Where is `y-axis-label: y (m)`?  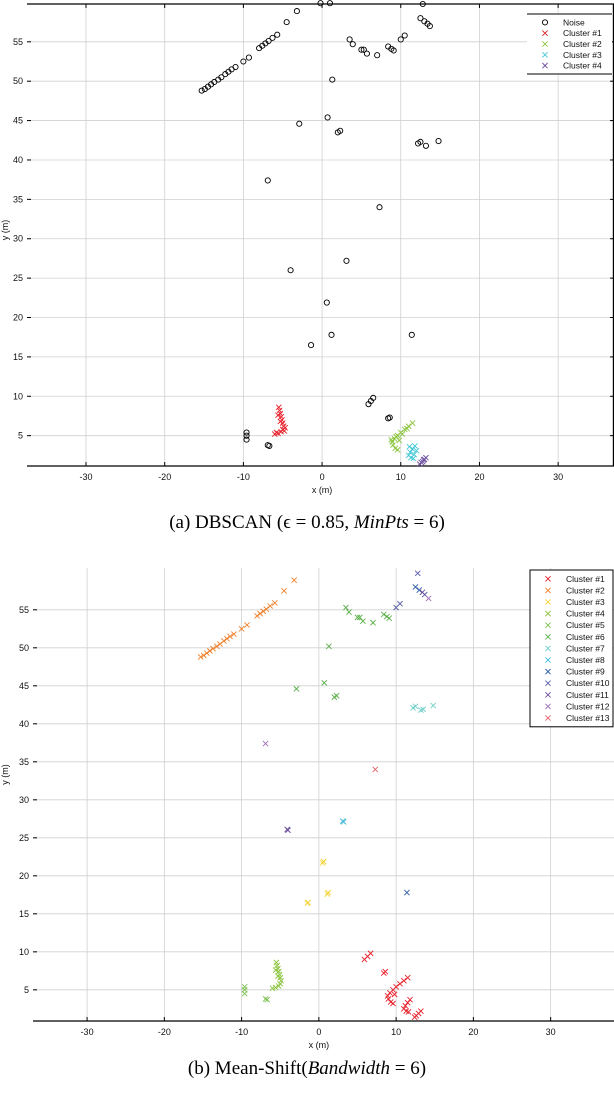
y-axis-label: y (m) is located at coordinates (5, 774).